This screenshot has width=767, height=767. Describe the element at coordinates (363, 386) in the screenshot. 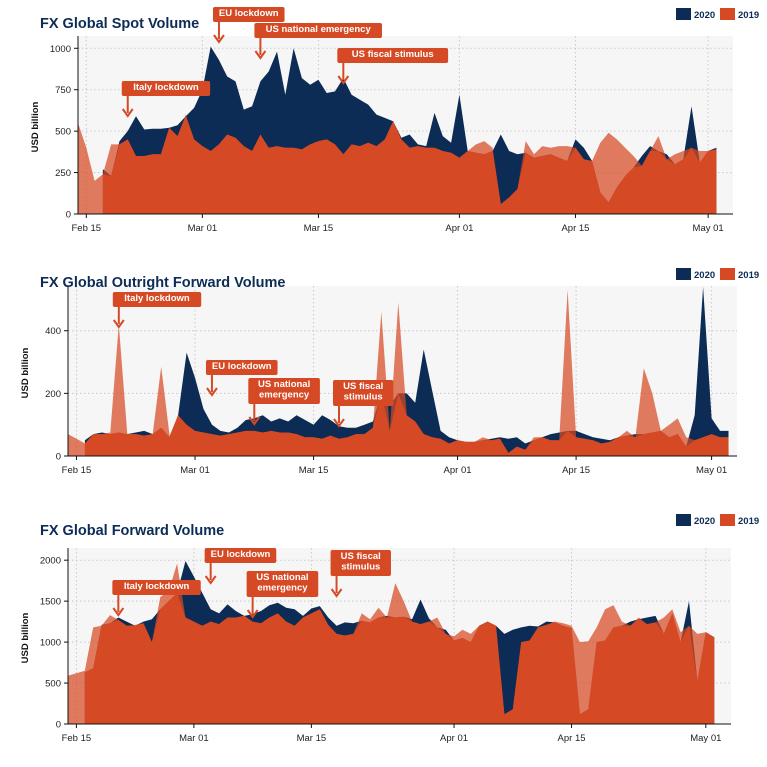

I see `annotation-text-line: US fiscal` at that location.